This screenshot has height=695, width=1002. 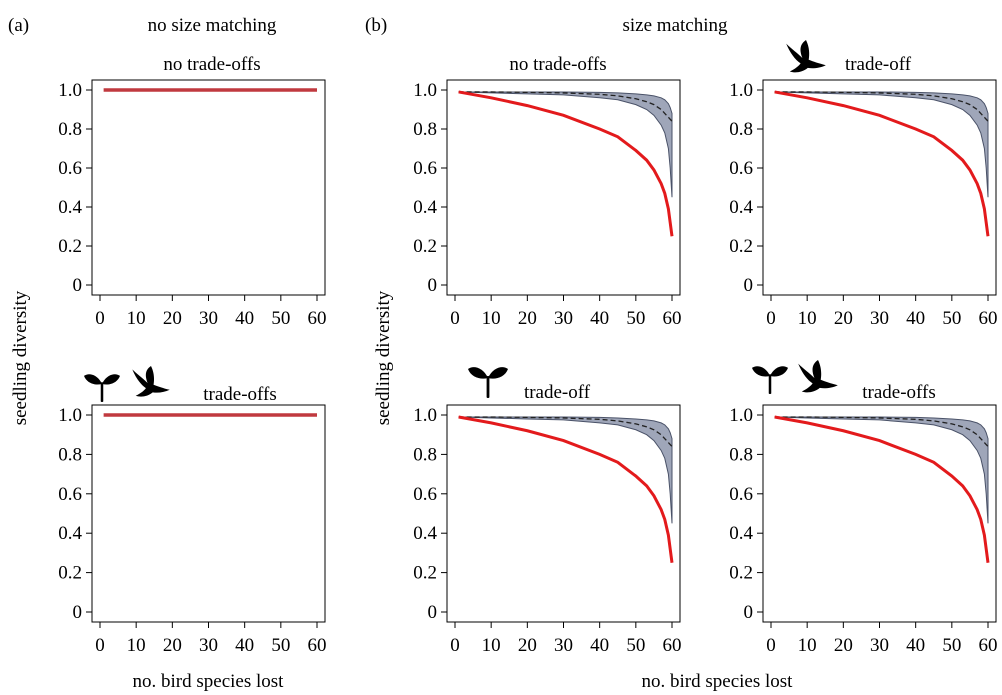 I want to click on panel-b-header: size matching, so click(x=675, y=25).